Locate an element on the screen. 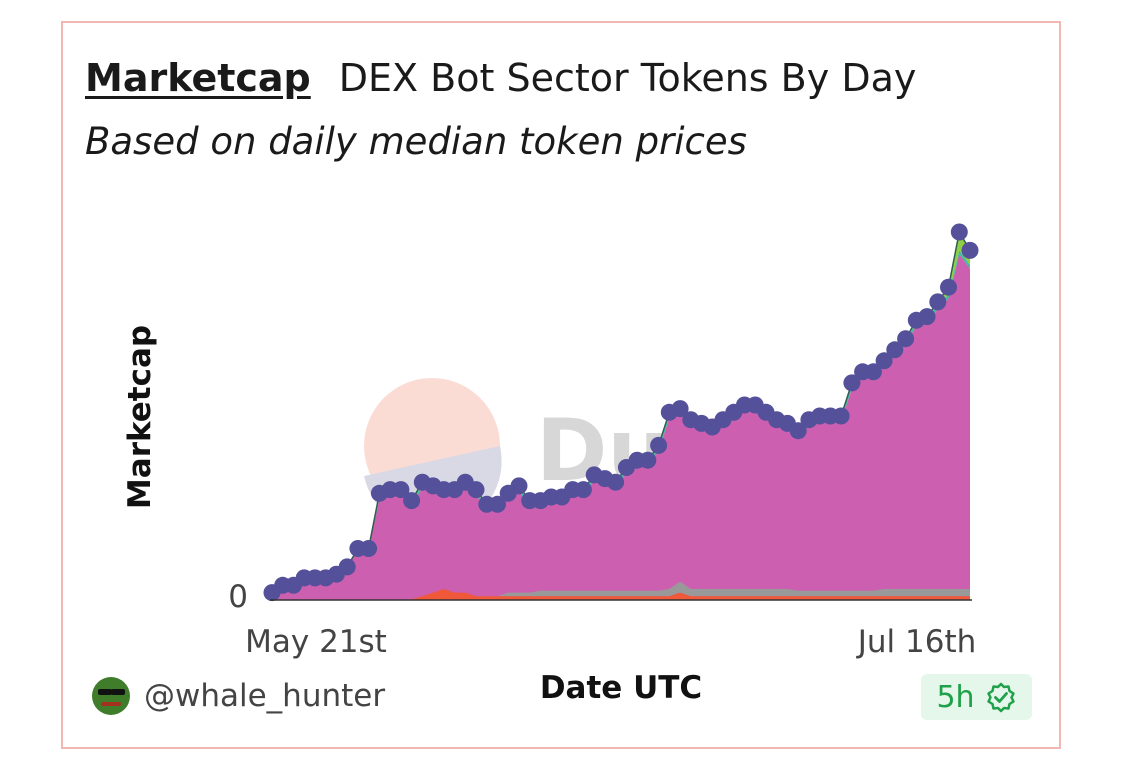 The width and height of the screenshot is (1125, 773). avatar-mouth is located at coordinates (111, 704).